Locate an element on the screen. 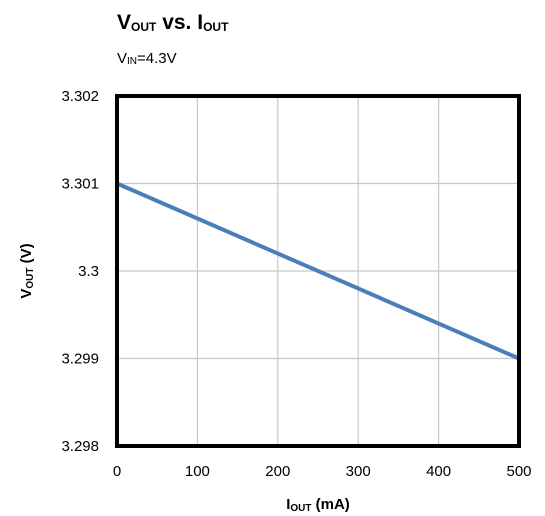  y-tick-label: 3.298 is located at coordinates (80, 446).